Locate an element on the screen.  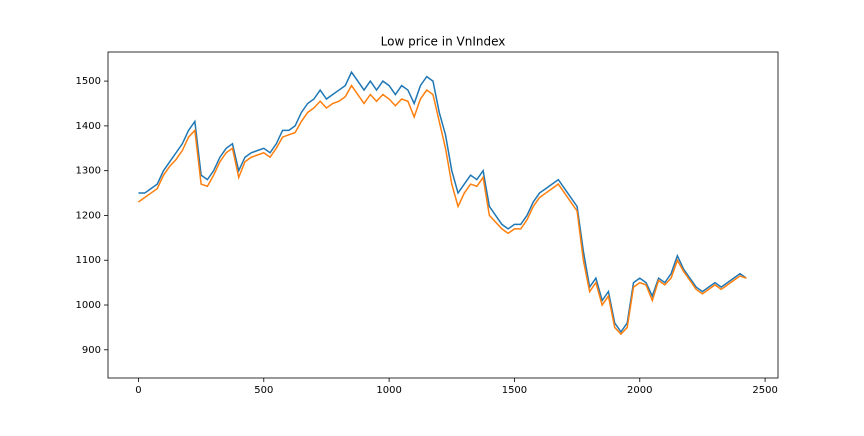
x-tick-label: 1500 is located at coordinates (514, 390).